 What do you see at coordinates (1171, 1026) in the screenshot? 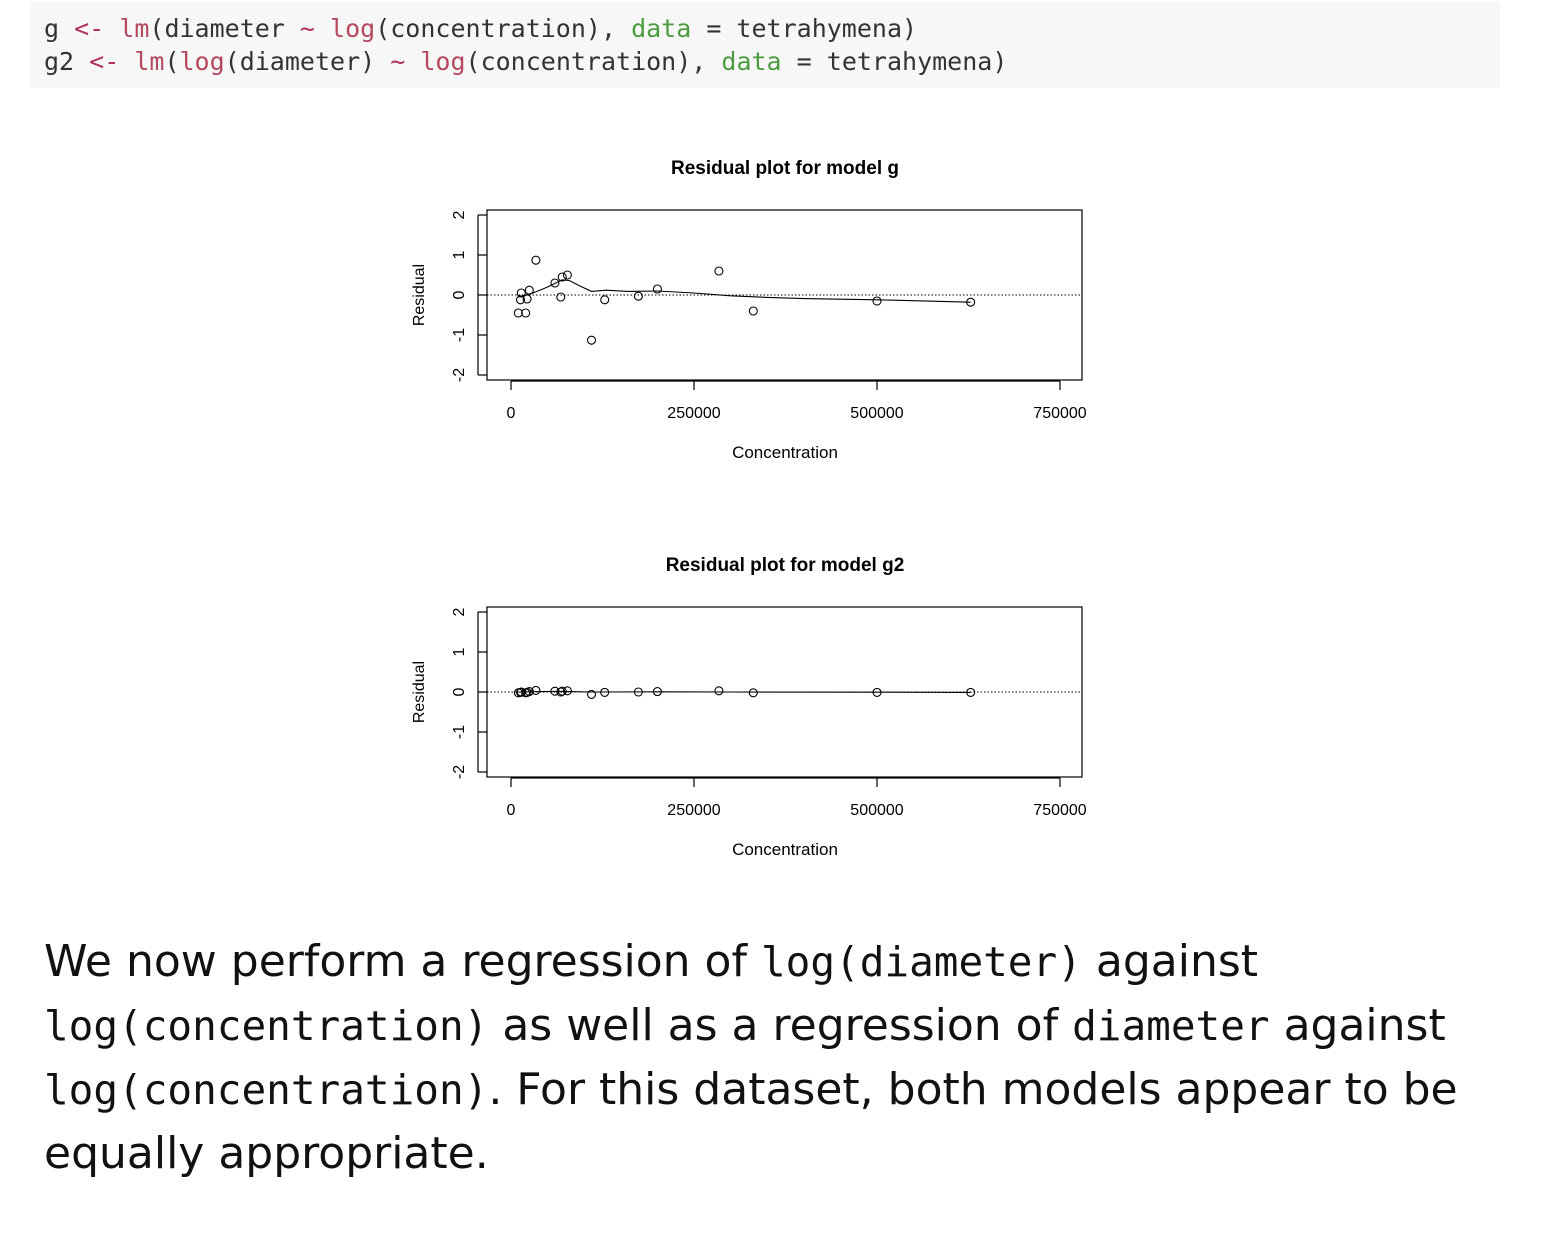
I see `inline-code: diameter` at bounding box center [1171, 1026].